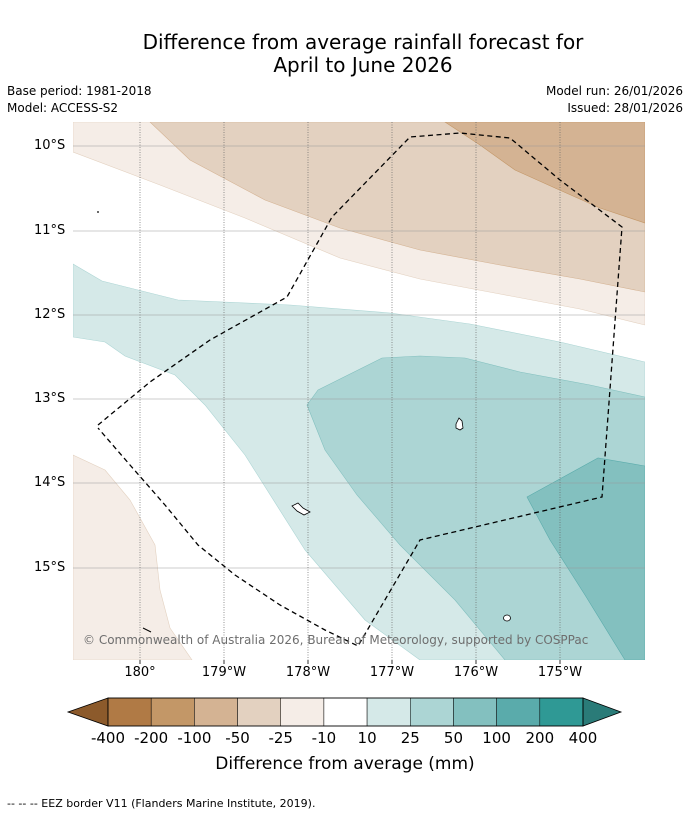 Image resolution: width=690 pixels, height=816 pixels. What do you see at coordinates (540, 738) in the screenshot?
I see `colorbar-tick-label: 200` at bounding box center [540, 738].